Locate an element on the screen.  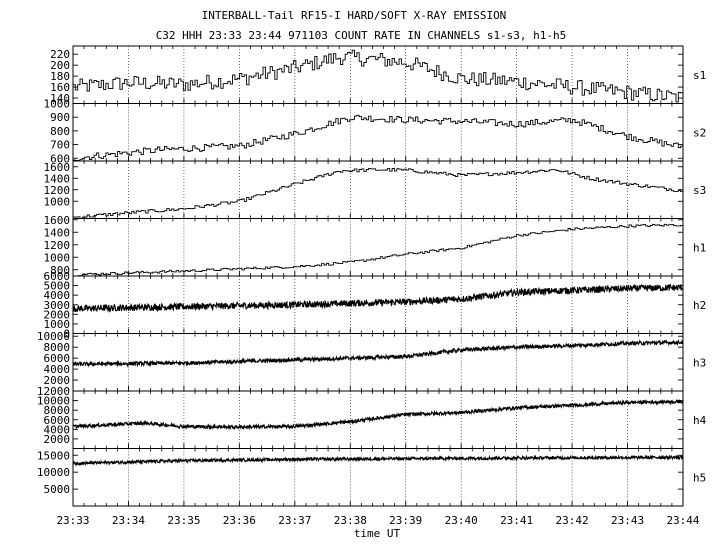
y-tick-label: 180 is located at coordinates (60, 76).